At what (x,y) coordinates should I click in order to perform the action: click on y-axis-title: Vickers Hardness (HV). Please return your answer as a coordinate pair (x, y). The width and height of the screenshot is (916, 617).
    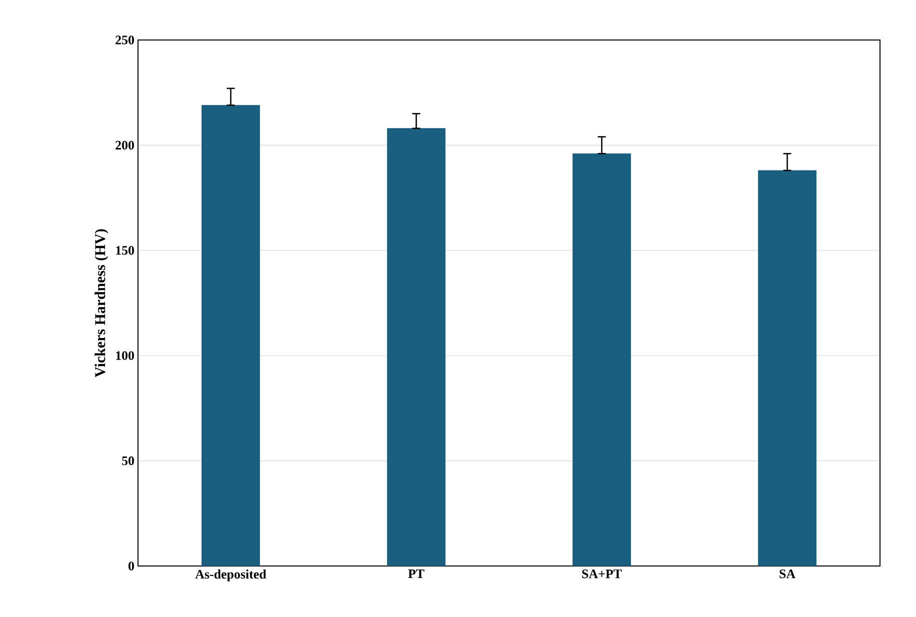
    Looking at the image, I should click on (101, 303).